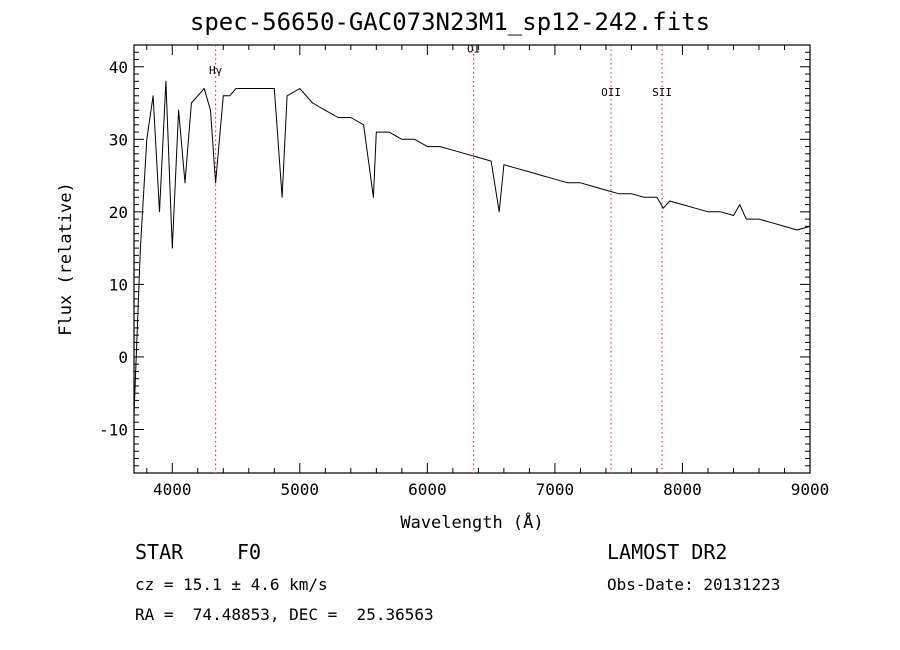 Image resolution: width=900 pixels, height=650 pixels. I want to click on y-axis-label: Flux (relative), so click(66, 259).